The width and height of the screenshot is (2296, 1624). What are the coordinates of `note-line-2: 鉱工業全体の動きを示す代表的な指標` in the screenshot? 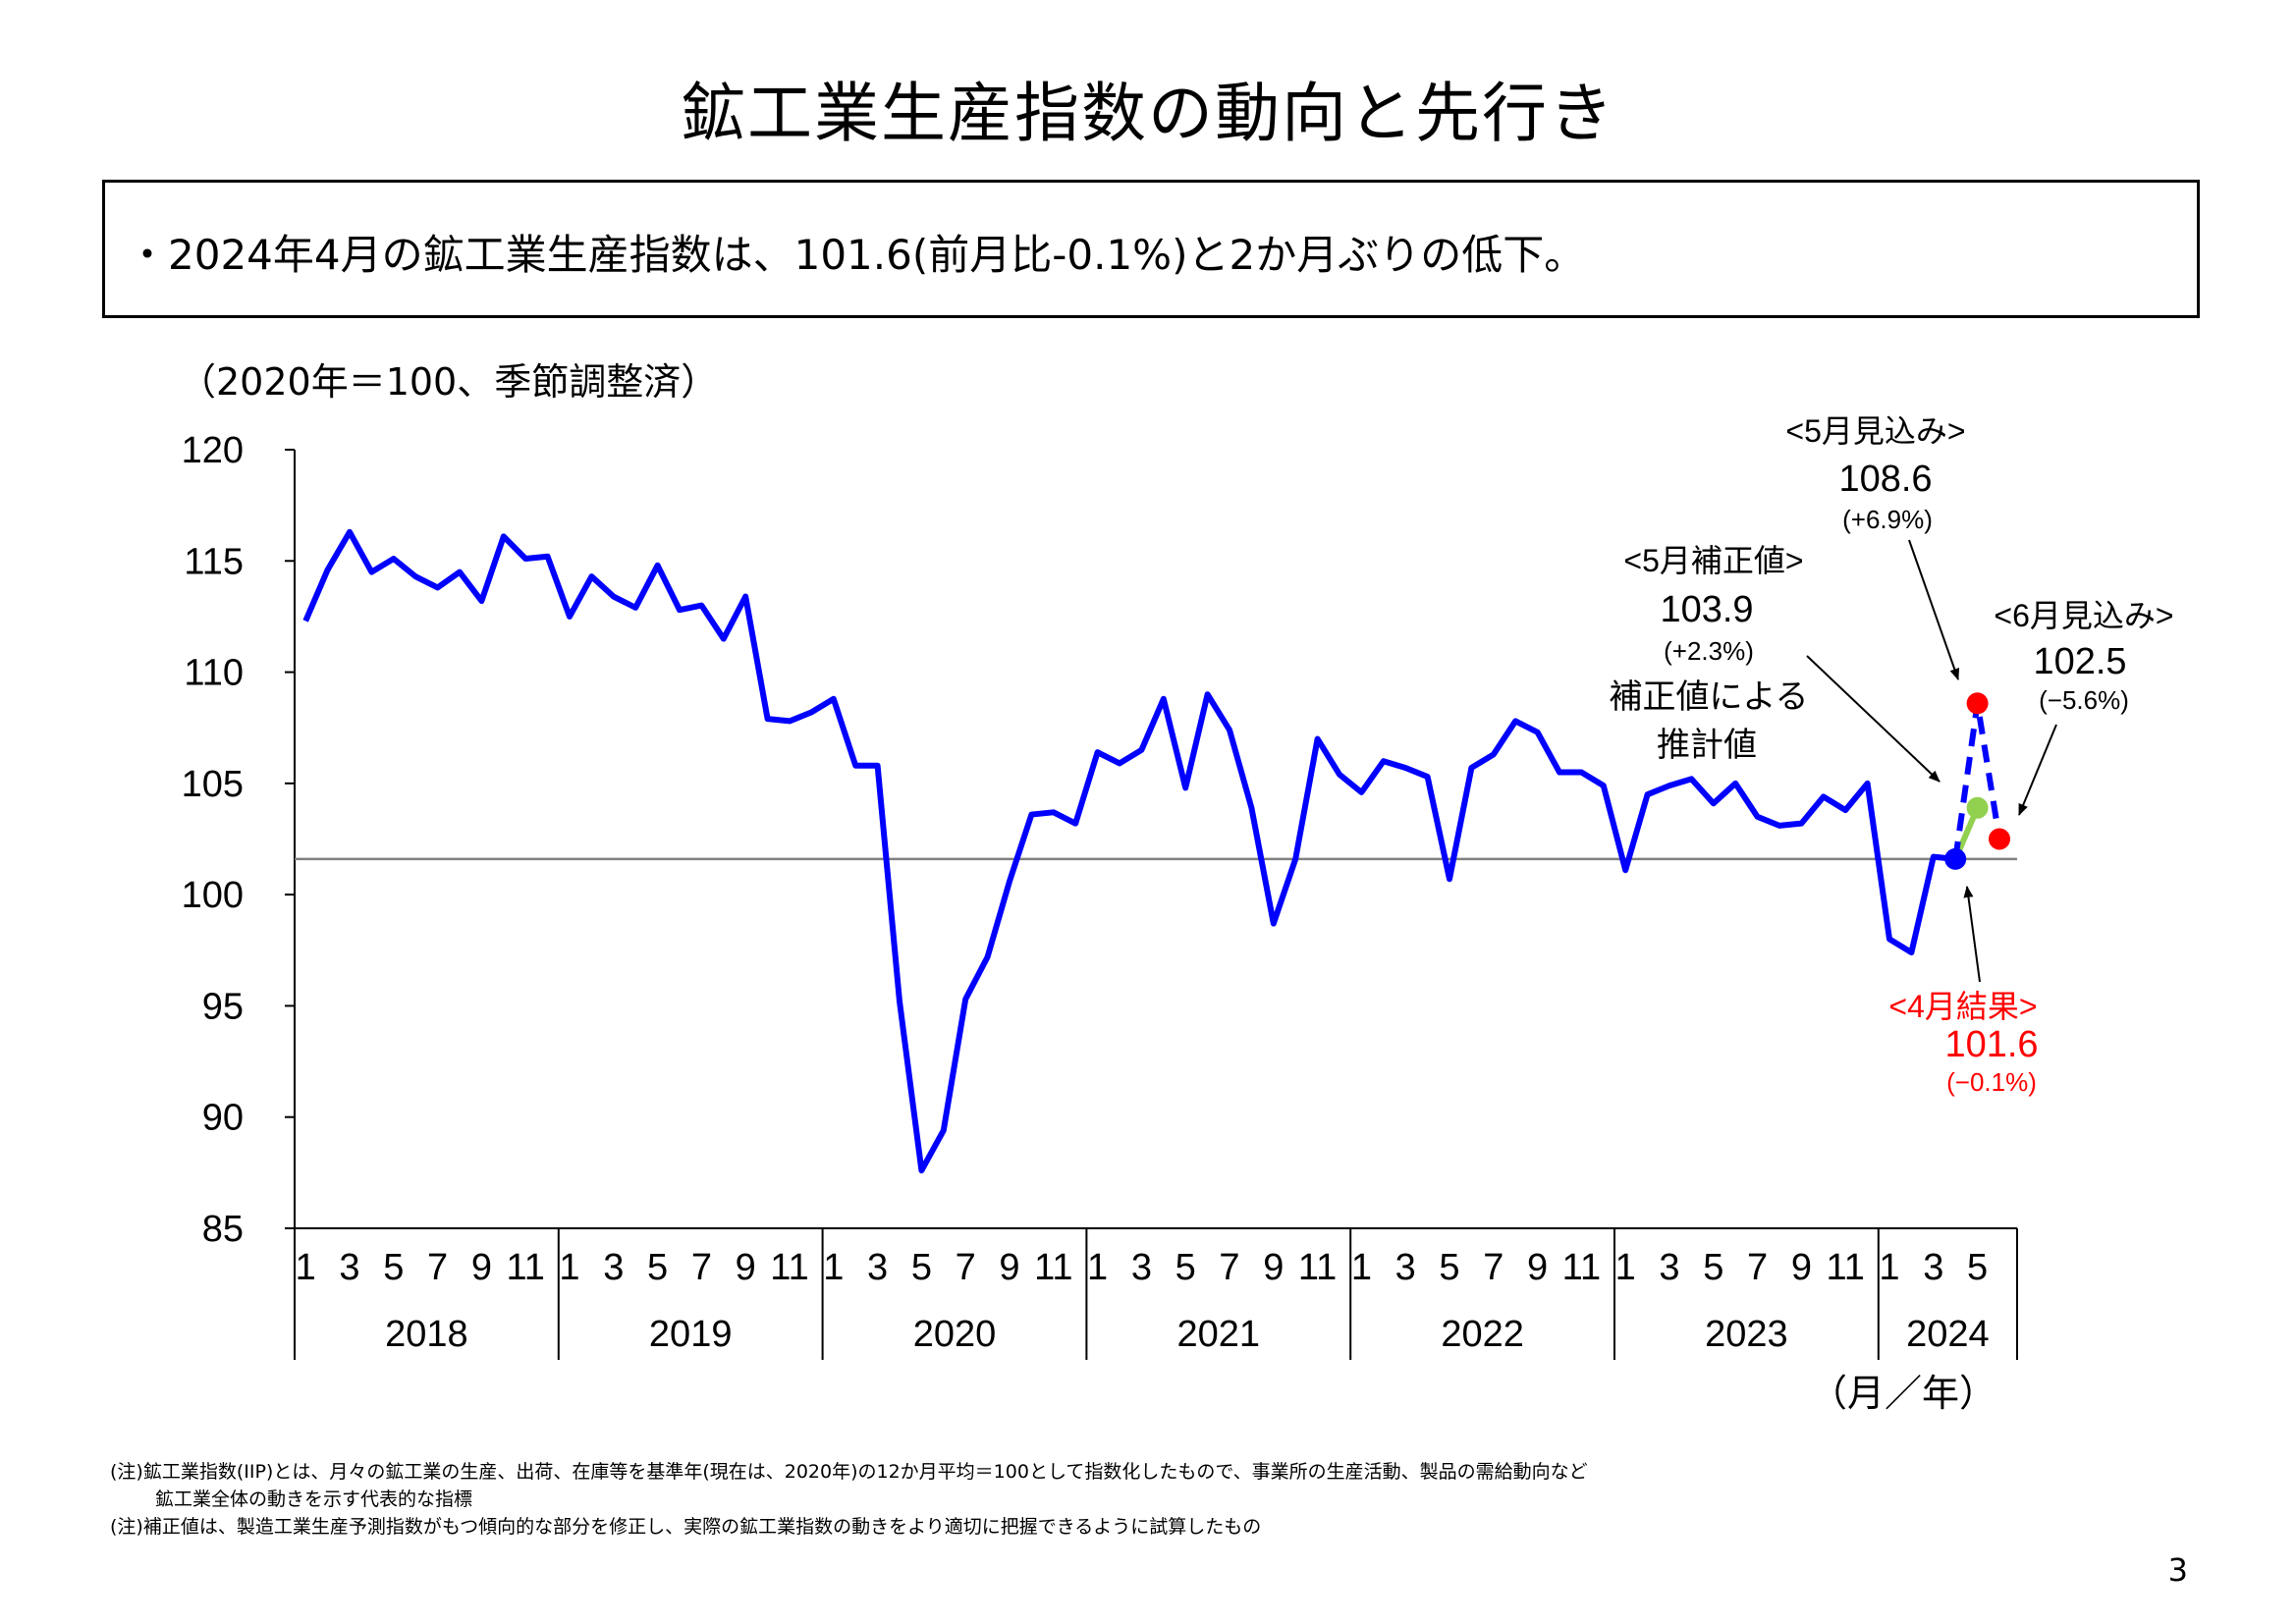 It's located at (314, 1499).